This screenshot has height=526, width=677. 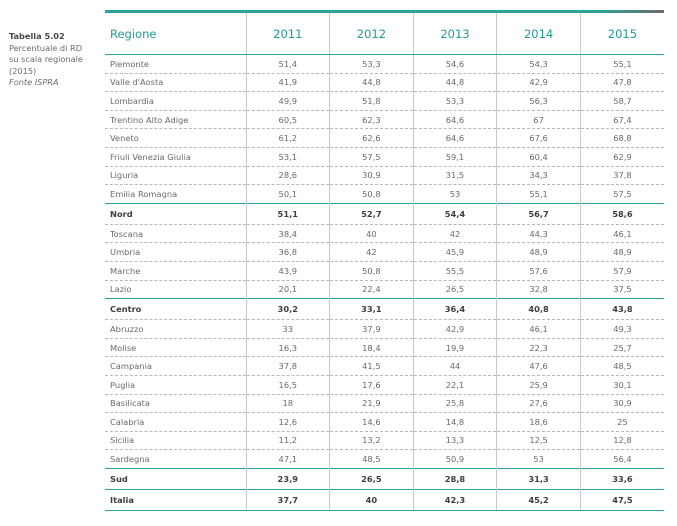 I want to click on value-cell: 47,5, so click(x=621, y=499).